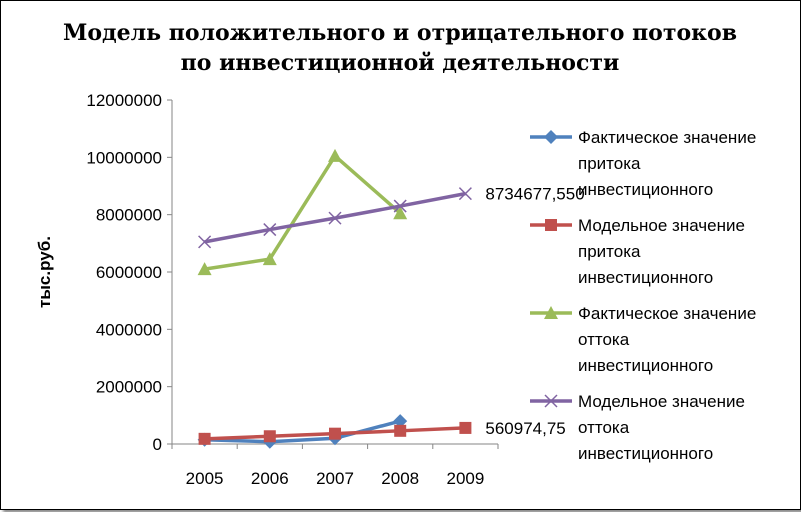 The image size is (801, 512). What do you see at coordinates (157, 444) in the screenshot?
I see `y-tick-label: 0` at bounding box center [157, 444].